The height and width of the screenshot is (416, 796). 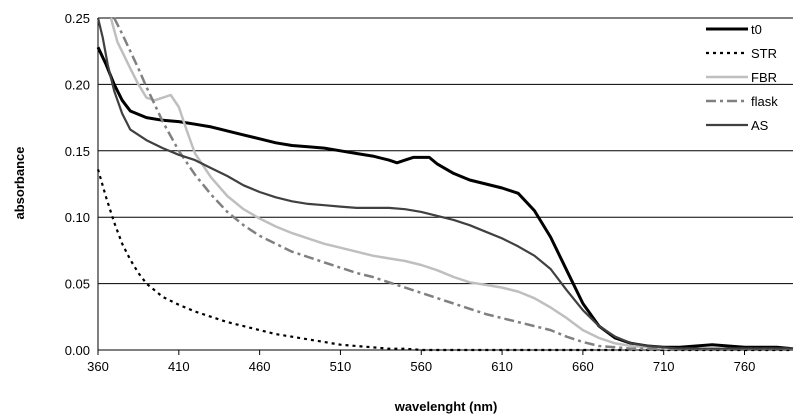 What do you see at coordinates (742, 77) in the screenshot?
I see `legend: t0 STR FBR flask AS` at bounding box center [742, 77].